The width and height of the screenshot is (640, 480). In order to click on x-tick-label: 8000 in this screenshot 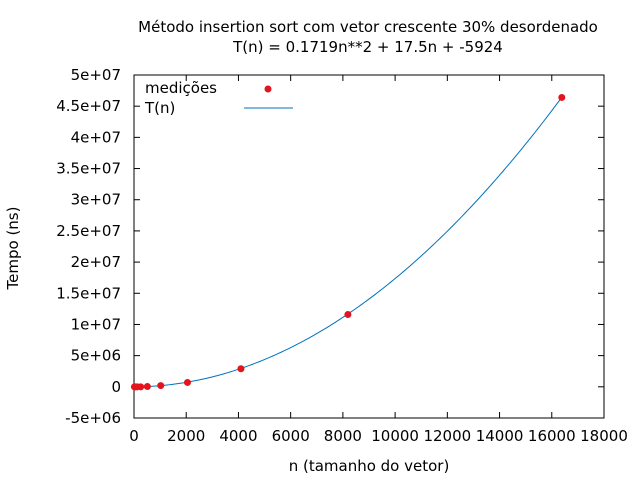, I will do `click(343, 436)`.